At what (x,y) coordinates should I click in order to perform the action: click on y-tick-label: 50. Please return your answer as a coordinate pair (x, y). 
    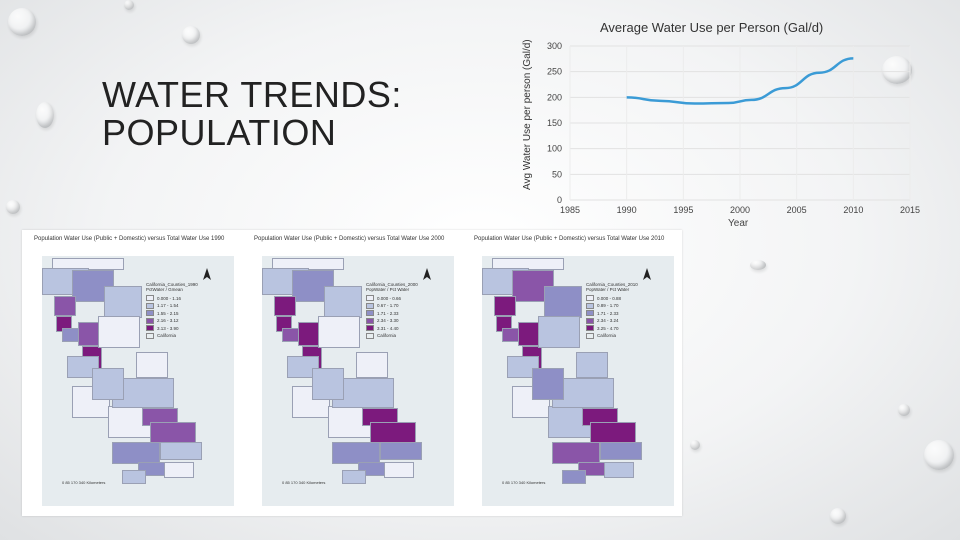
    Looking at the image, I should click on (557, 174).